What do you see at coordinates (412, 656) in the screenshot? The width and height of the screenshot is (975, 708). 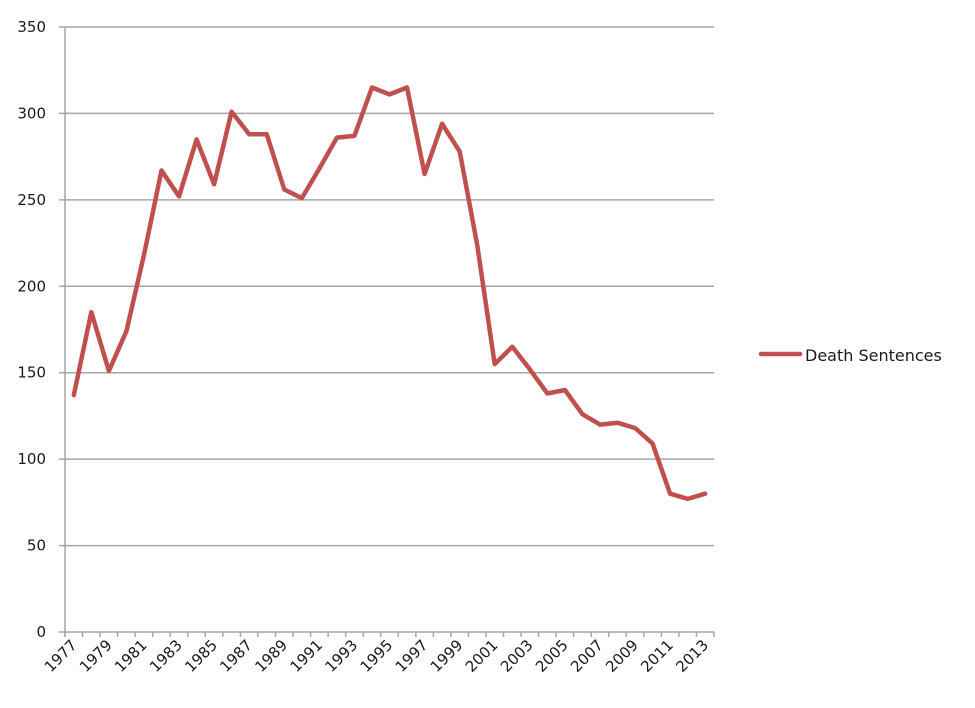 I see `x-tick-label: 1997` at bounding box center [412, 656].